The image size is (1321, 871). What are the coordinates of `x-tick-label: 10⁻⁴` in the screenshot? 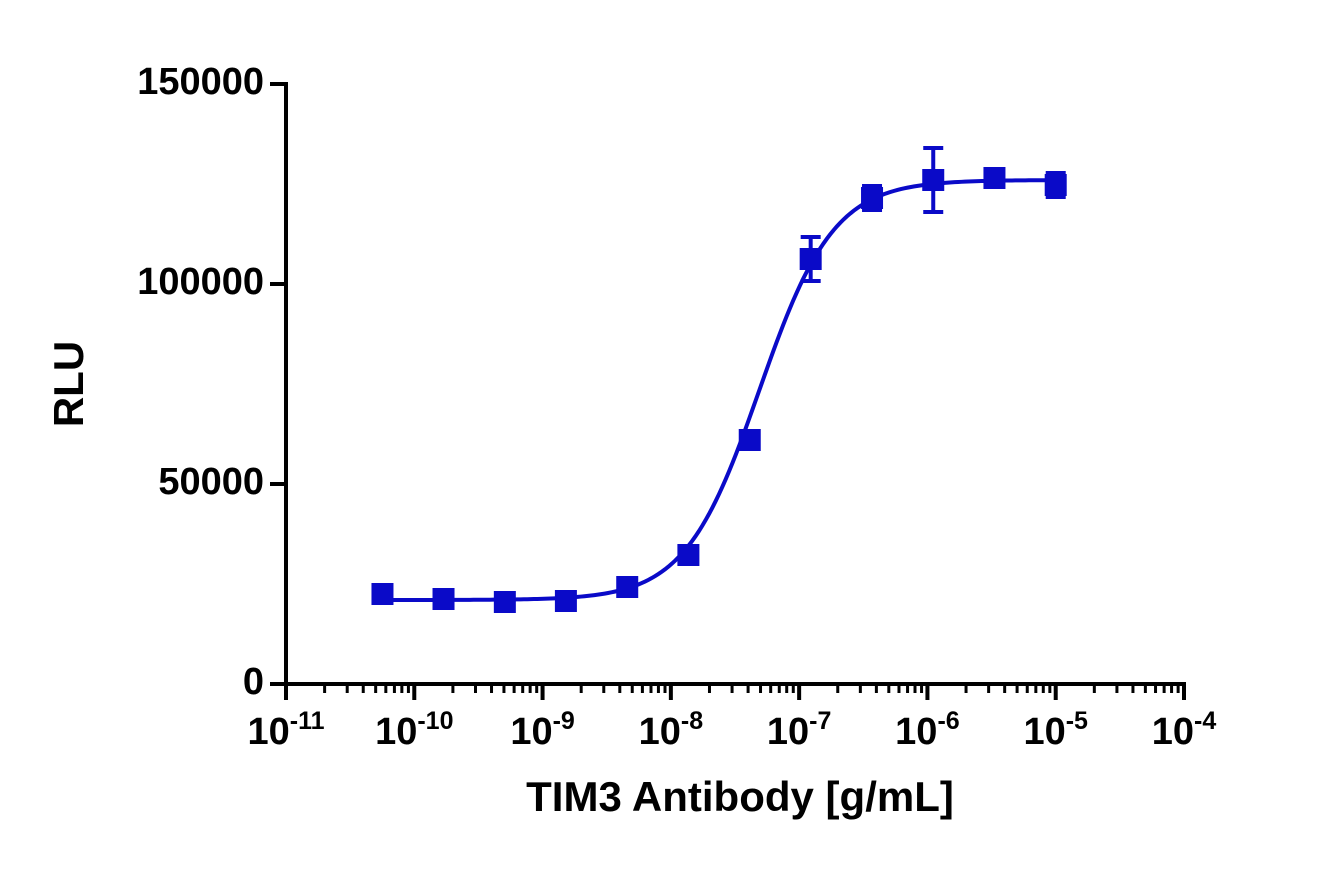 It's located at (1184, 730).